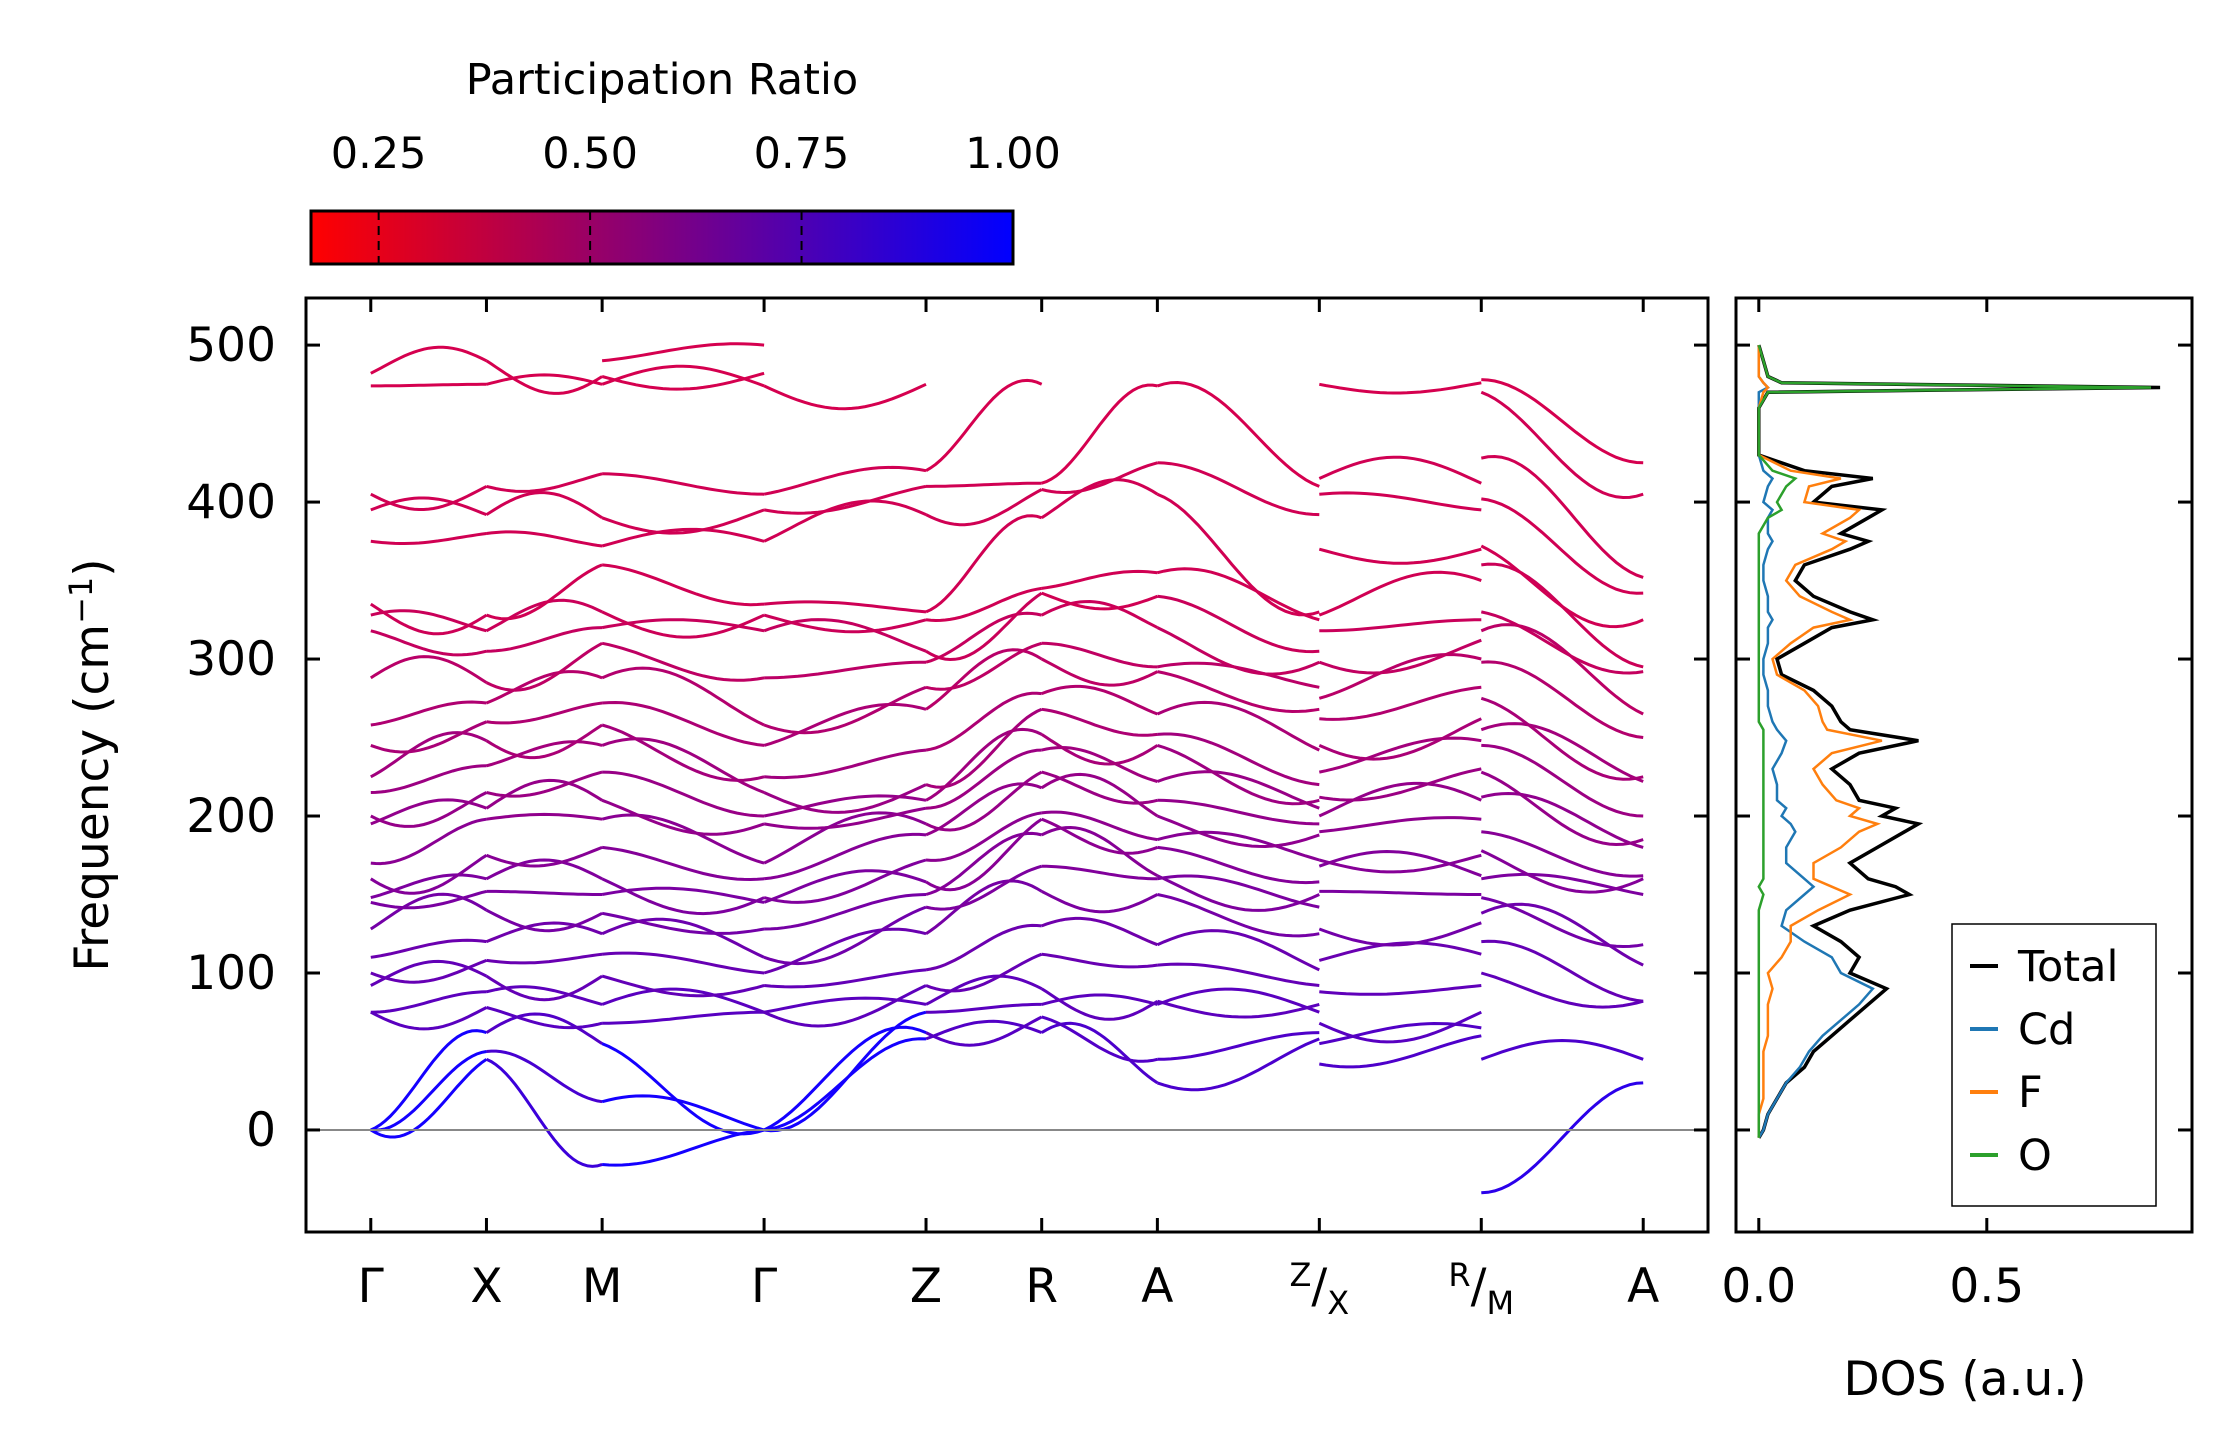 The height and width of the screenshot is (1455, 2222). I want to click on x-tick-label: Z, so click(926, 1286).